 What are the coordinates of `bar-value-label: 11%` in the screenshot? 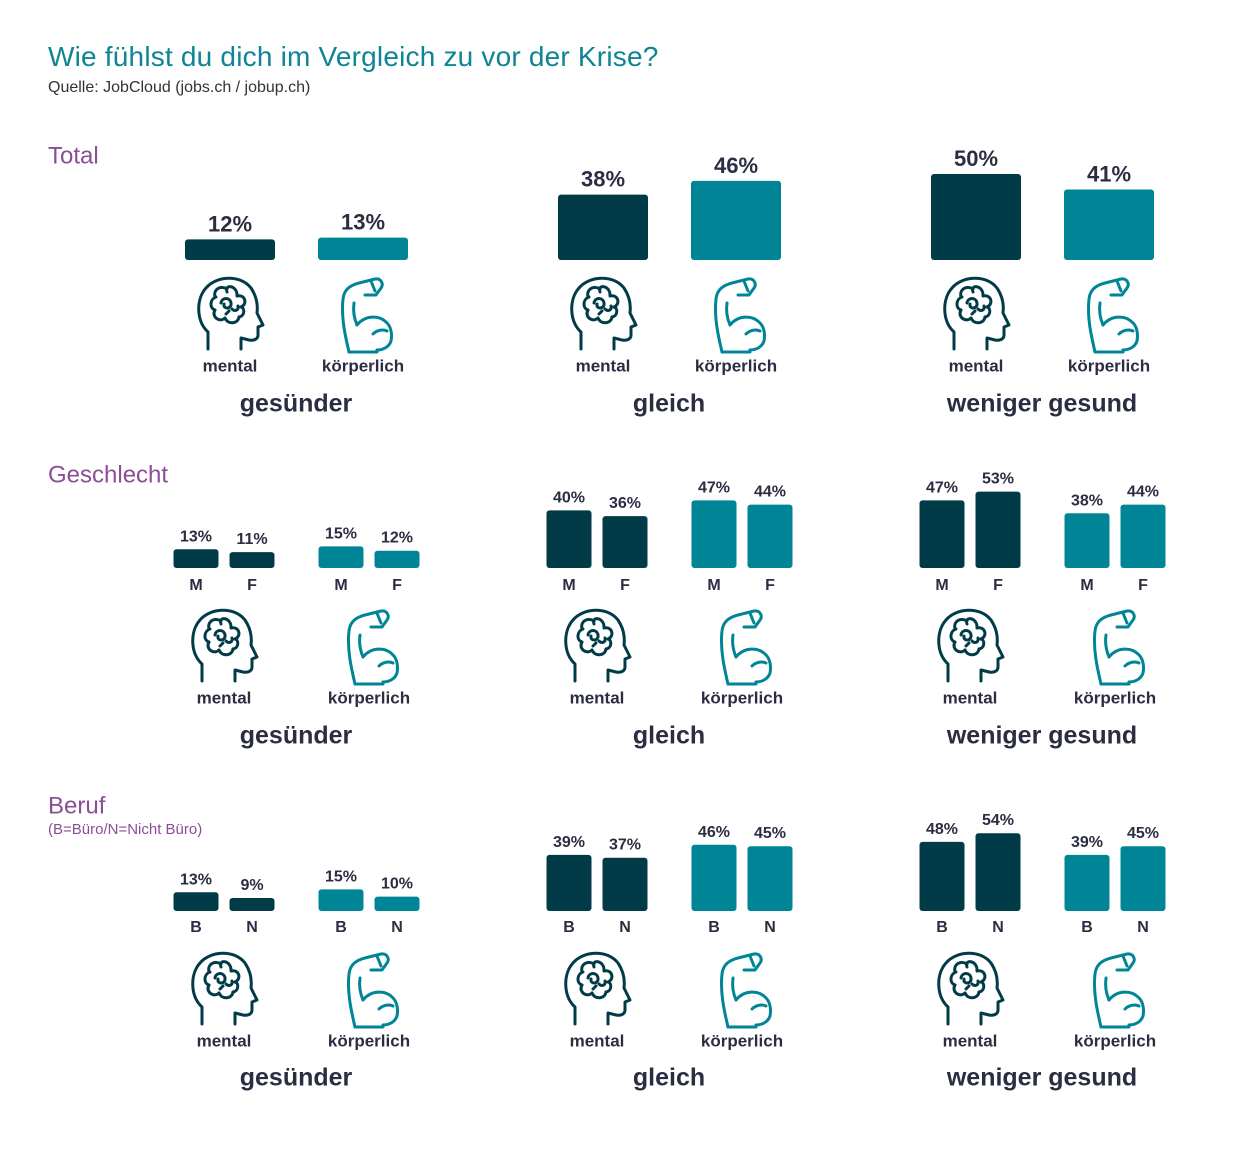 It's located at (251, 539).